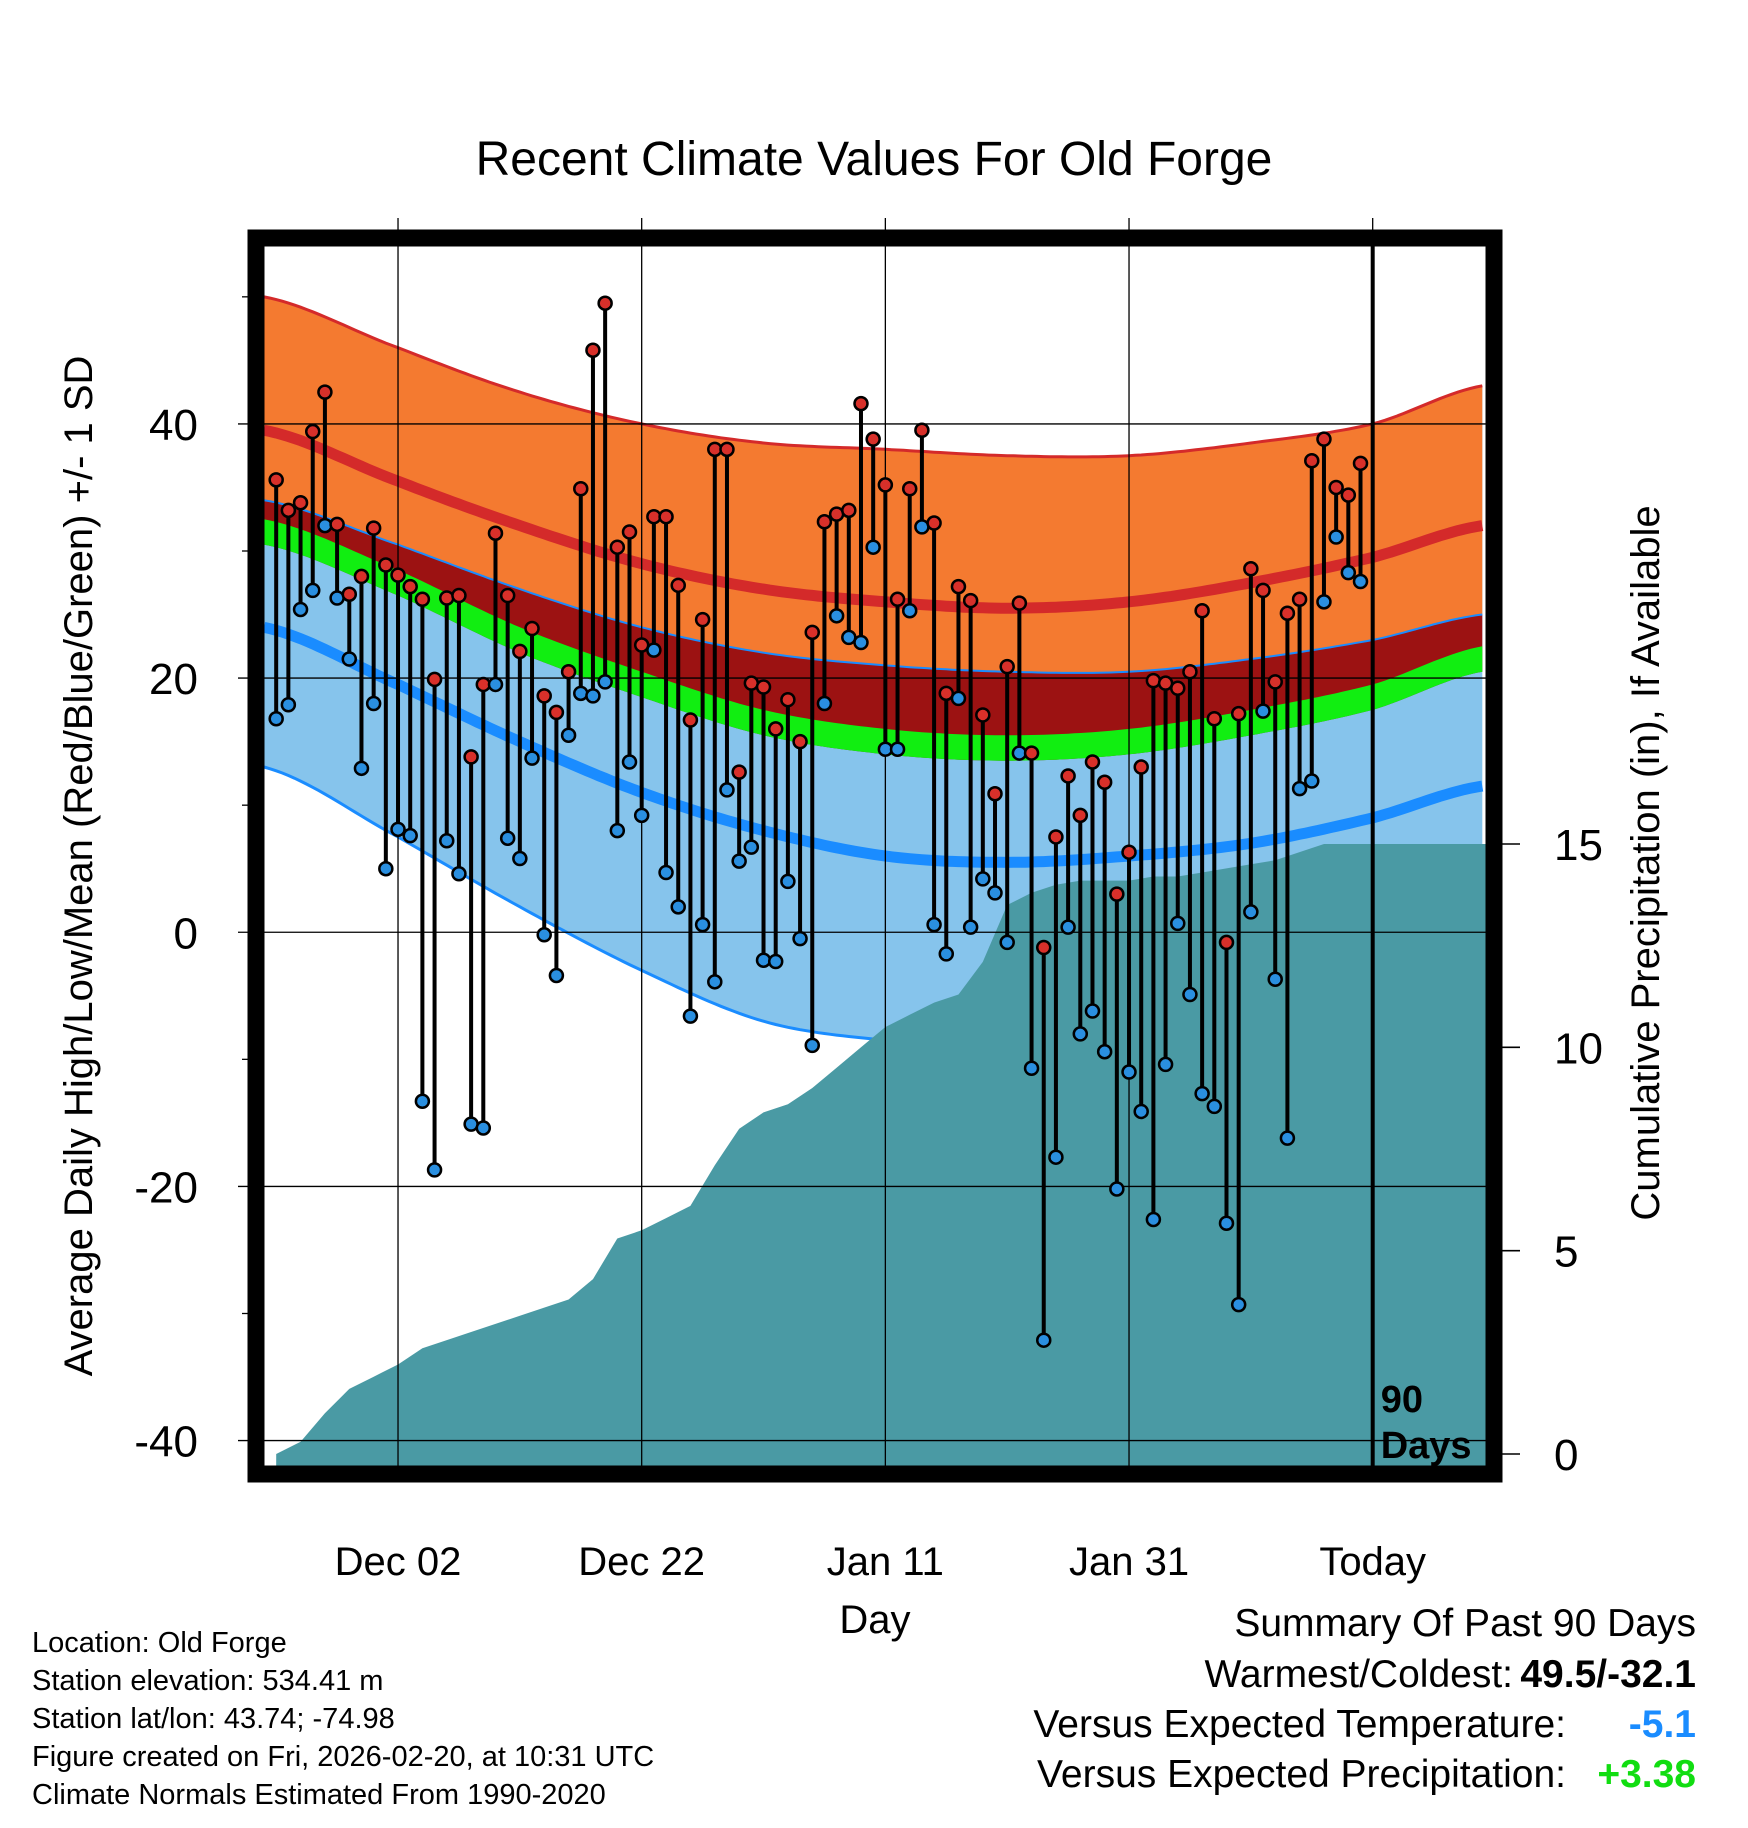 The width and height of the screenshot is (1748, 1828). What do you see at coordinates (874, 744) in the screenshot?
I see `low-normal-line` at bounding box center [874, 744].